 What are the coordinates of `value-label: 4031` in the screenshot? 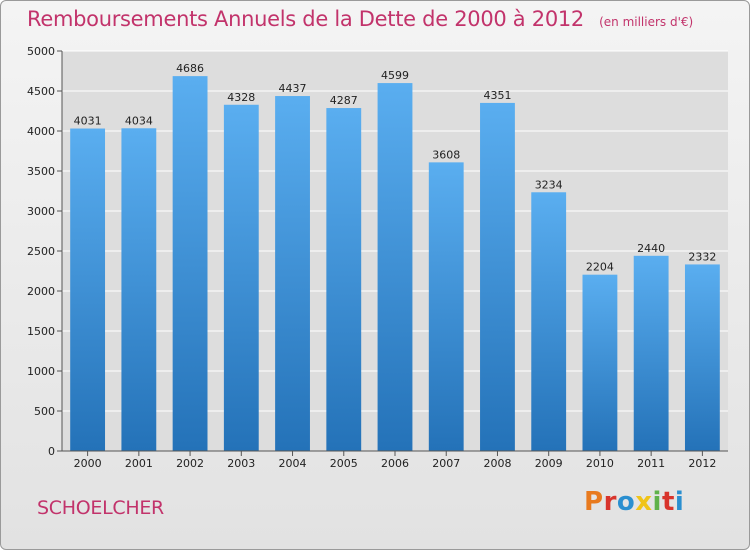 It's located at (88, 121).